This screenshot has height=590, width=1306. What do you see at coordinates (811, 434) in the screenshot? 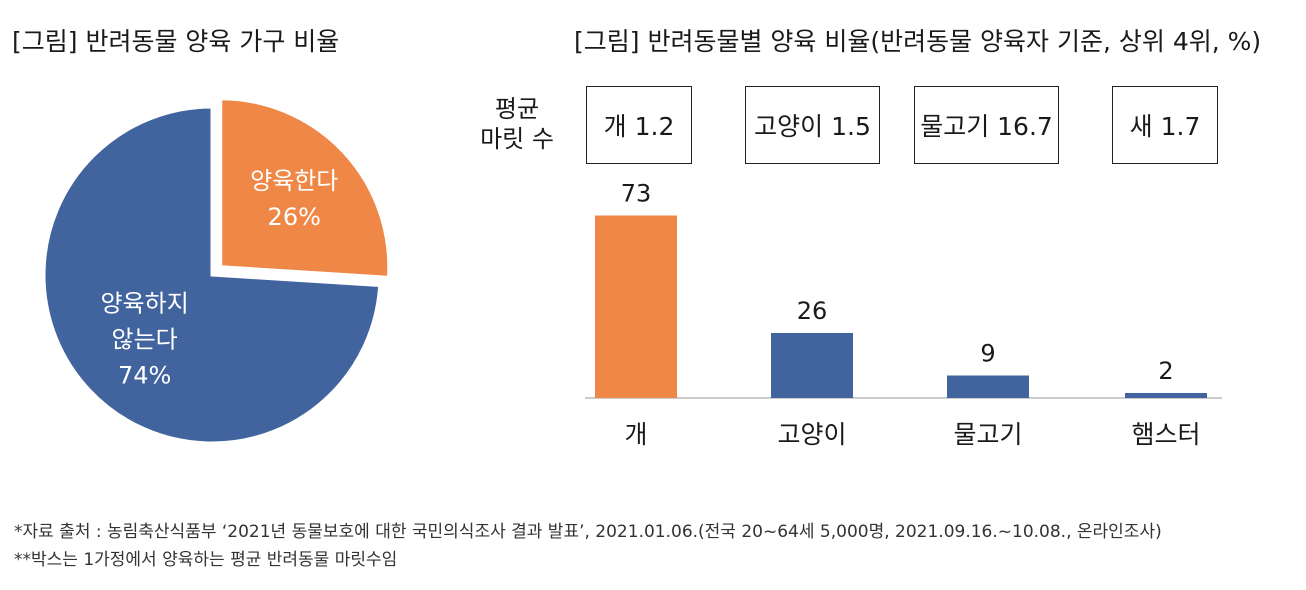
I see `bar-category-label-1: 고양이` at bounding box center [811, 434].